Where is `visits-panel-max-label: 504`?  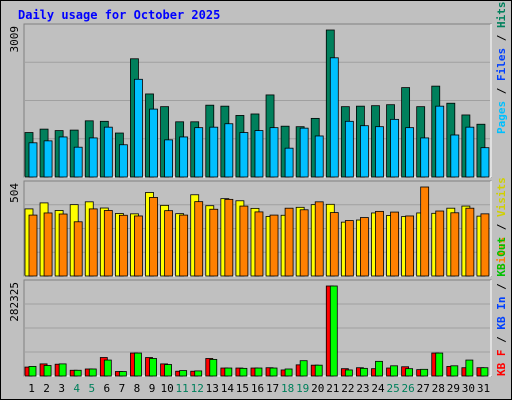 visits-panel-max-label: 504 is located at coordinates (14, 193).